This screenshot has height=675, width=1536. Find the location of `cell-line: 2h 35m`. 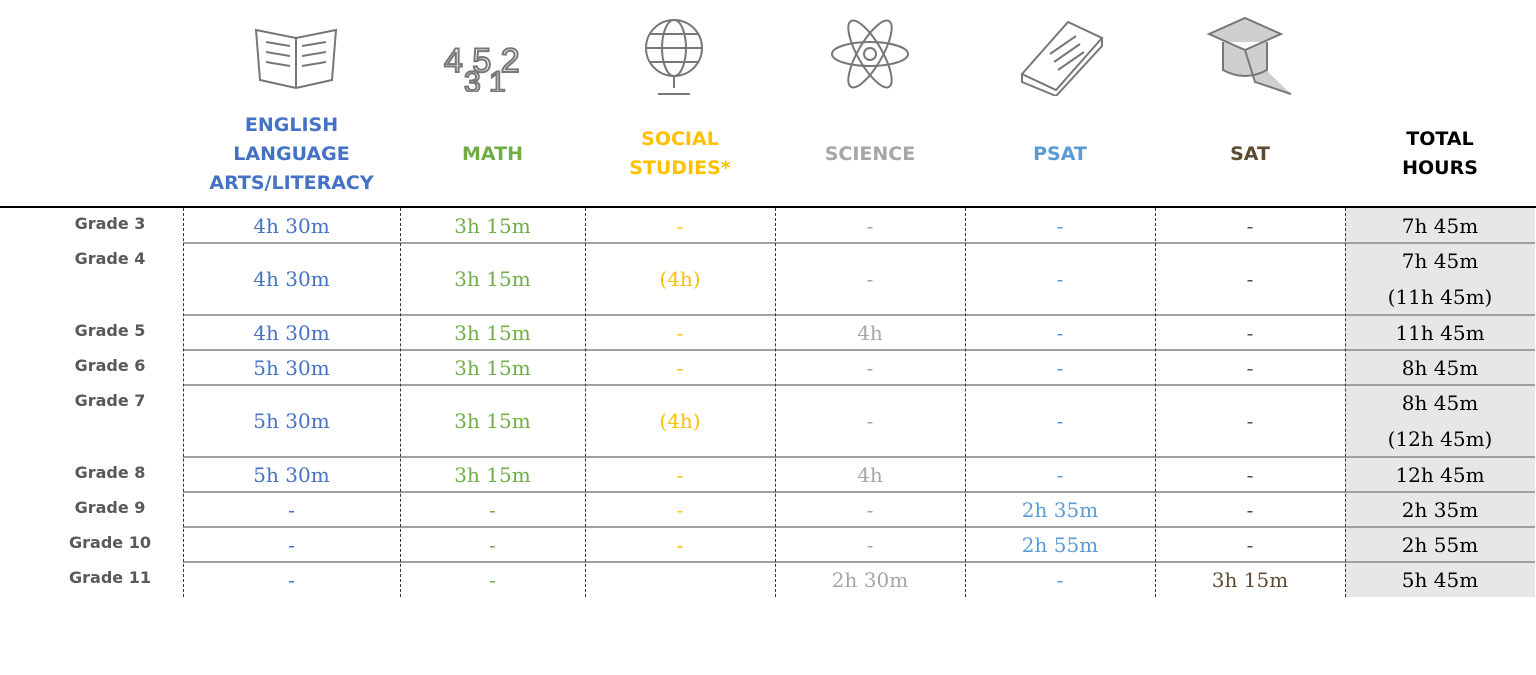

cell-line: 2h 35m is located at coordinates (1440, 509).